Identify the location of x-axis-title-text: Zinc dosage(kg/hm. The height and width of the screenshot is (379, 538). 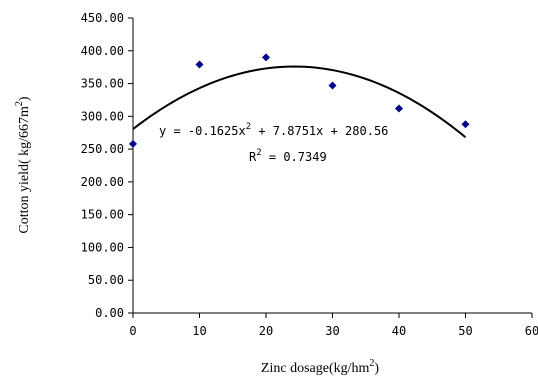
(315, 368).